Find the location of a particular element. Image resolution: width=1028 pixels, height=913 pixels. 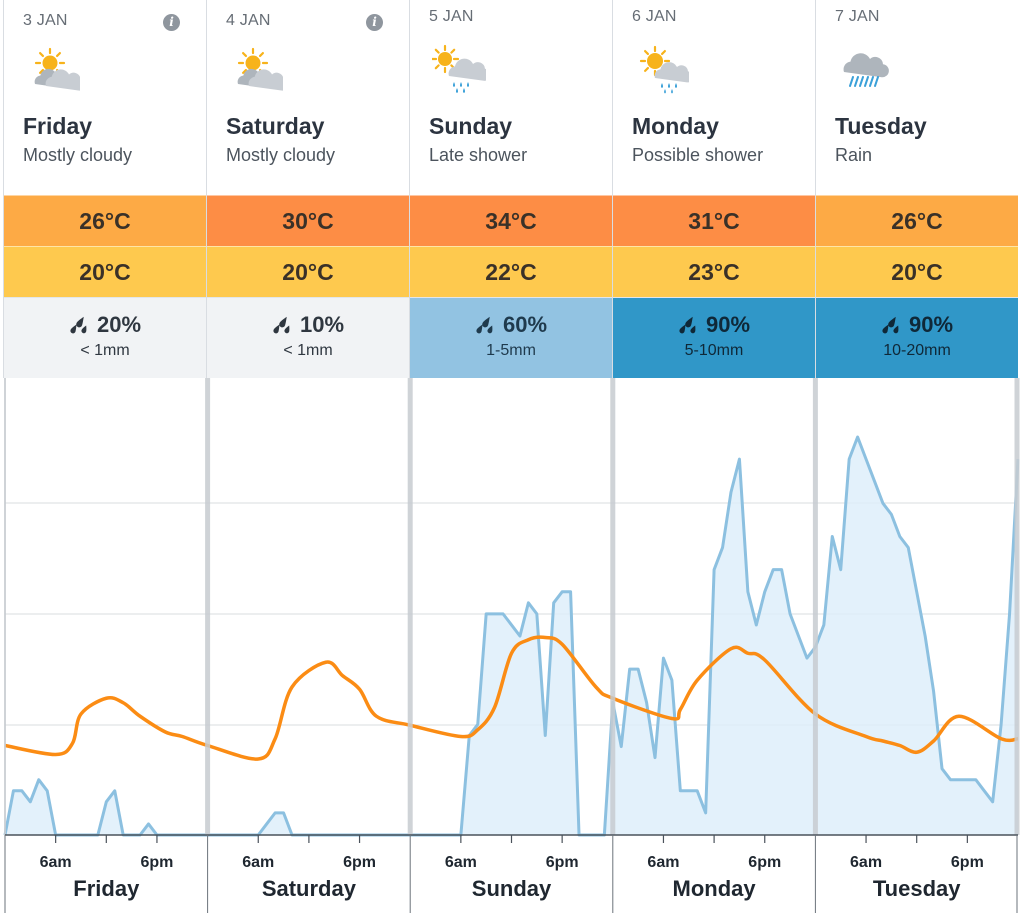

rain-summary: 60% 1-5mm is located at coordinates (511, 337).